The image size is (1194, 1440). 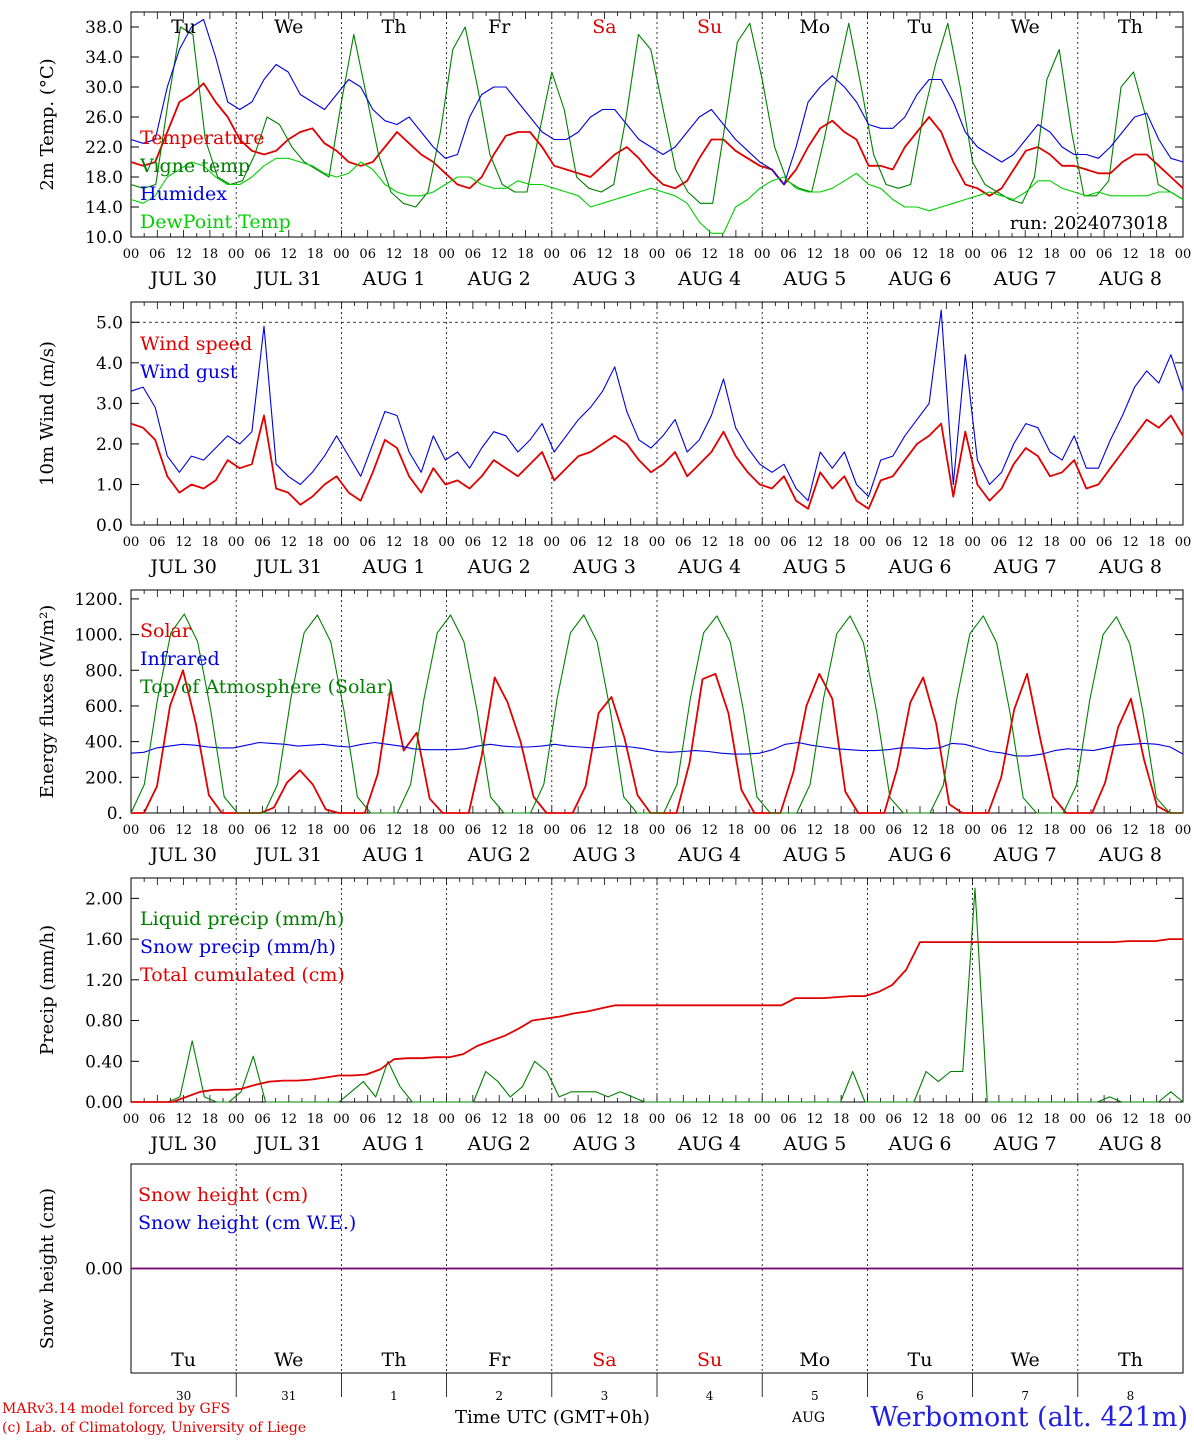 I want to click on y-tick-label: 1.60, so click(x=104, y=940).